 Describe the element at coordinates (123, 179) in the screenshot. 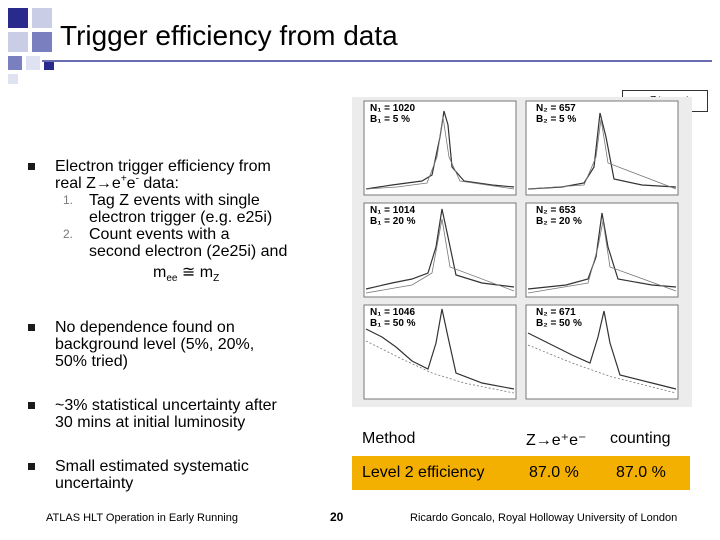

I see `plus-sup: +` at that location.